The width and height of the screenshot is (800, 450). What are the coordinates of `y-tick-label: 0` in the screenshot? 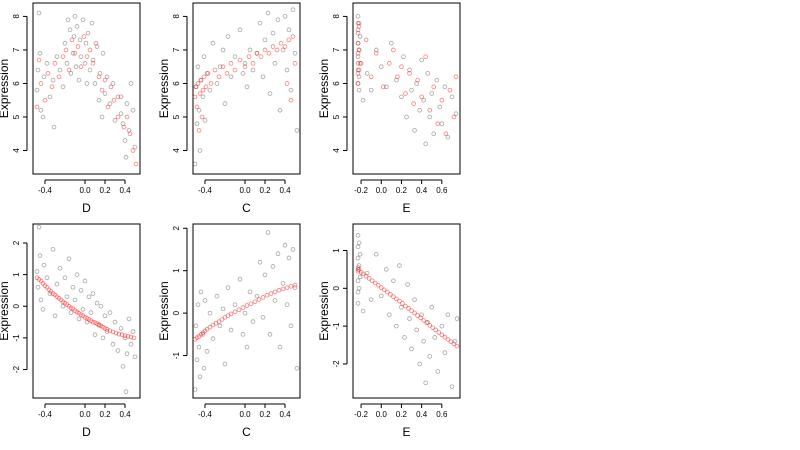 It's located at (16, 305).